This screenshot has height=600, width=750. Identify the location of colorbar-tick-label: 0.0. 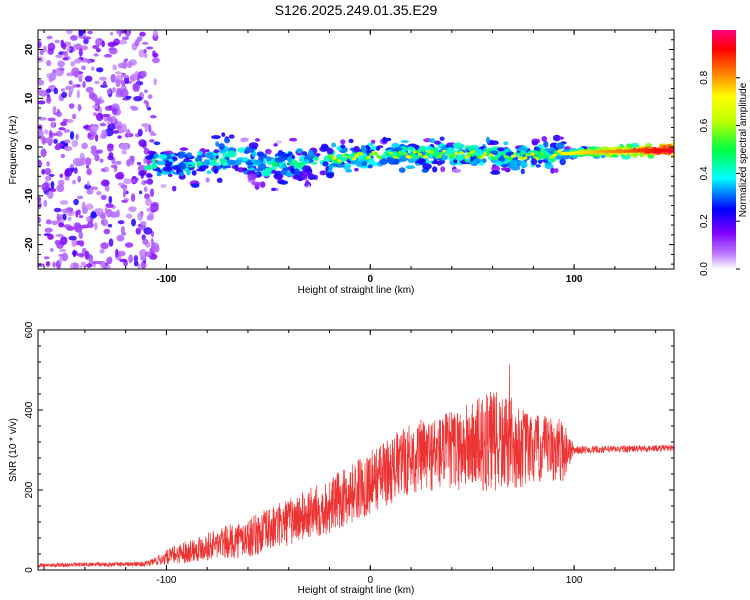
(704, 269).